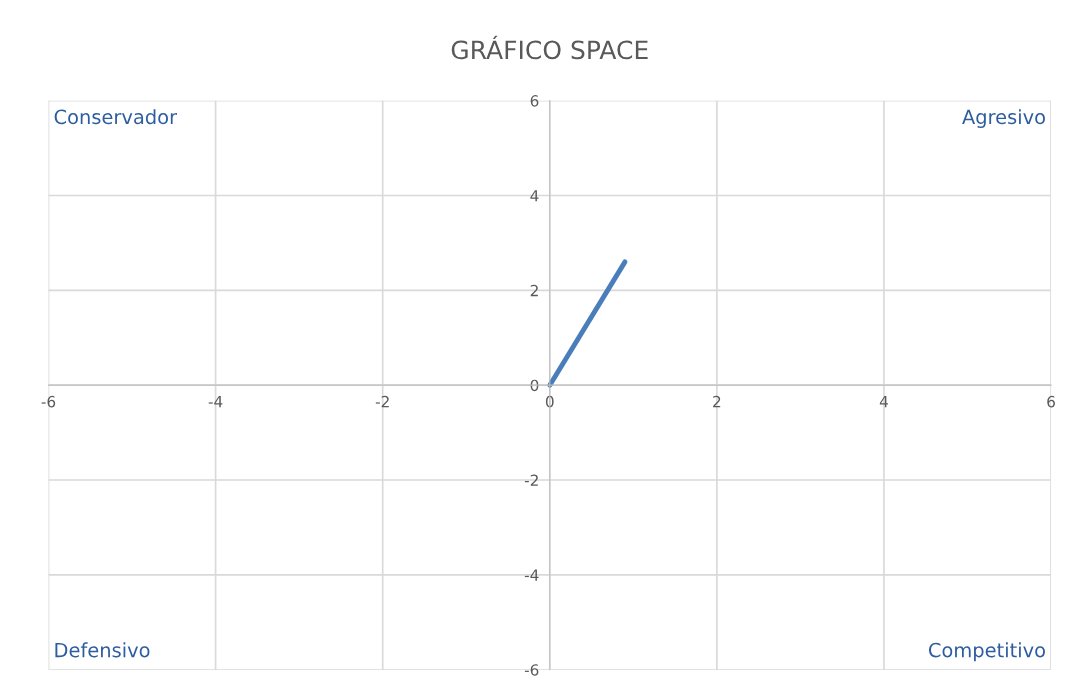 Image resolution: width=1078 pixels, height=694 pixels. What do you see at coordinates (215, 402) in the screenshot?
I see `x-tick-label: -4` at bounding box center [215, 402].